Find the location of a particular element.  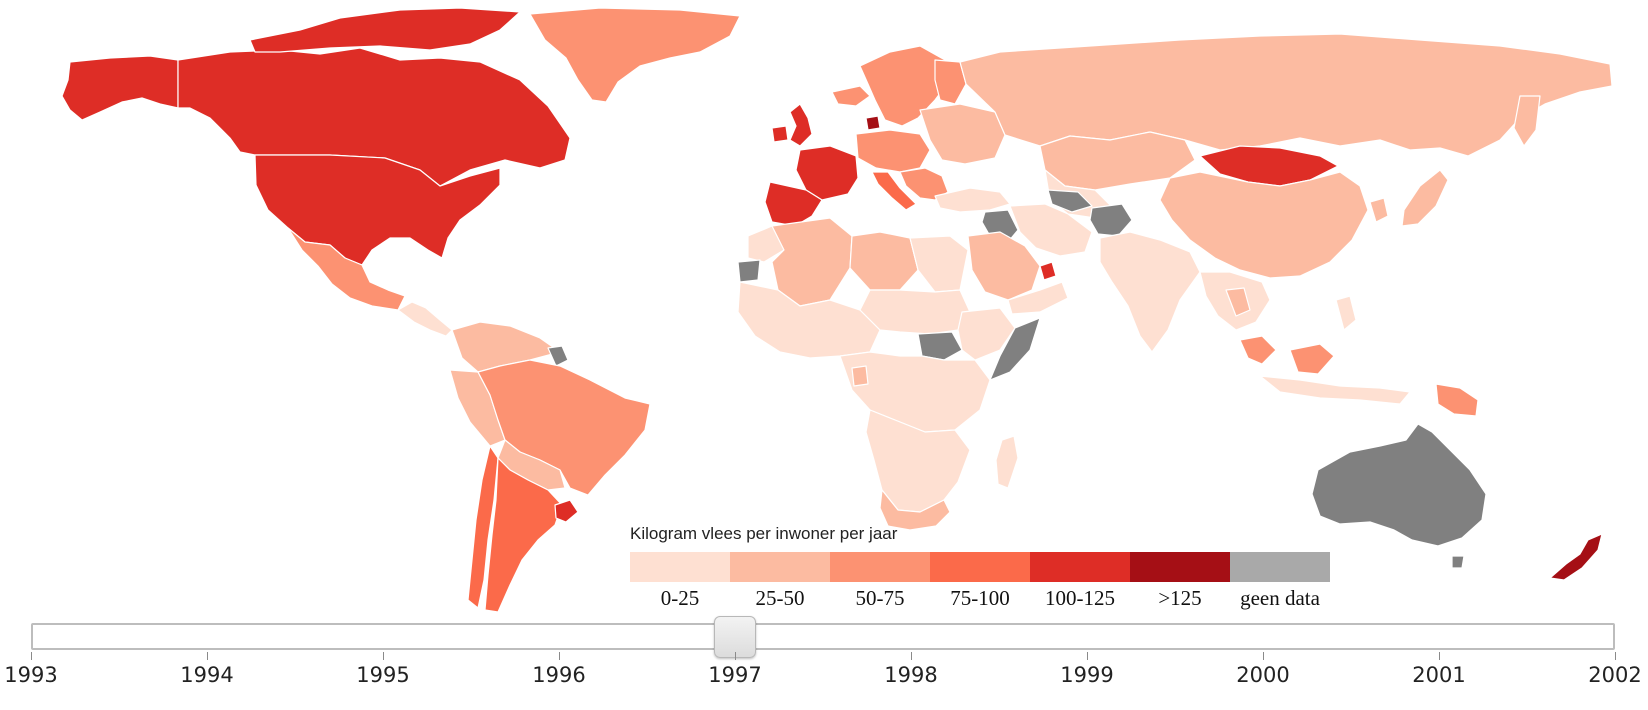

turkey is located at coordinates (972, 200).